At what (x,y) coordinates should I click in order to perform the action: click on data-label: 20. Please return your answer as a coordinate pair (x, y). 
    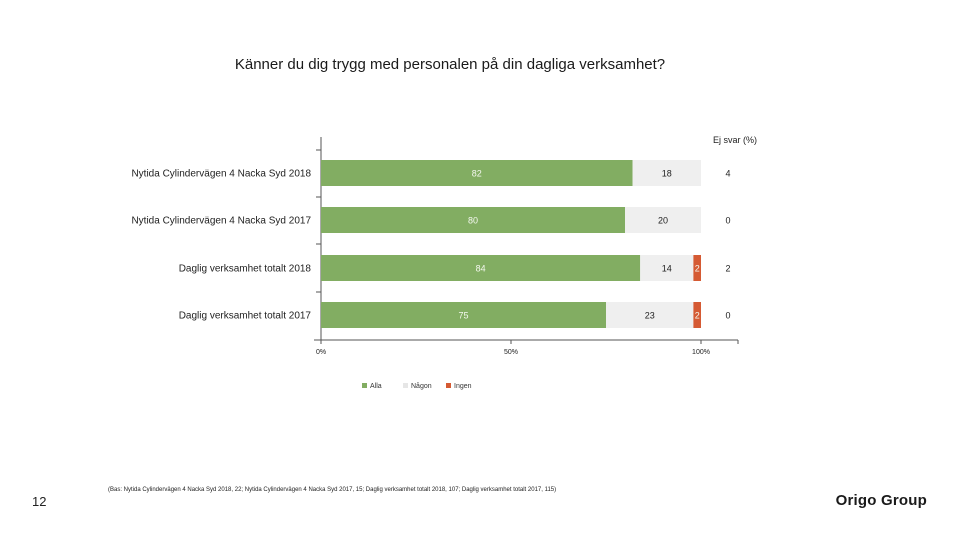
    Looking at the image, I should click on (663, 221).